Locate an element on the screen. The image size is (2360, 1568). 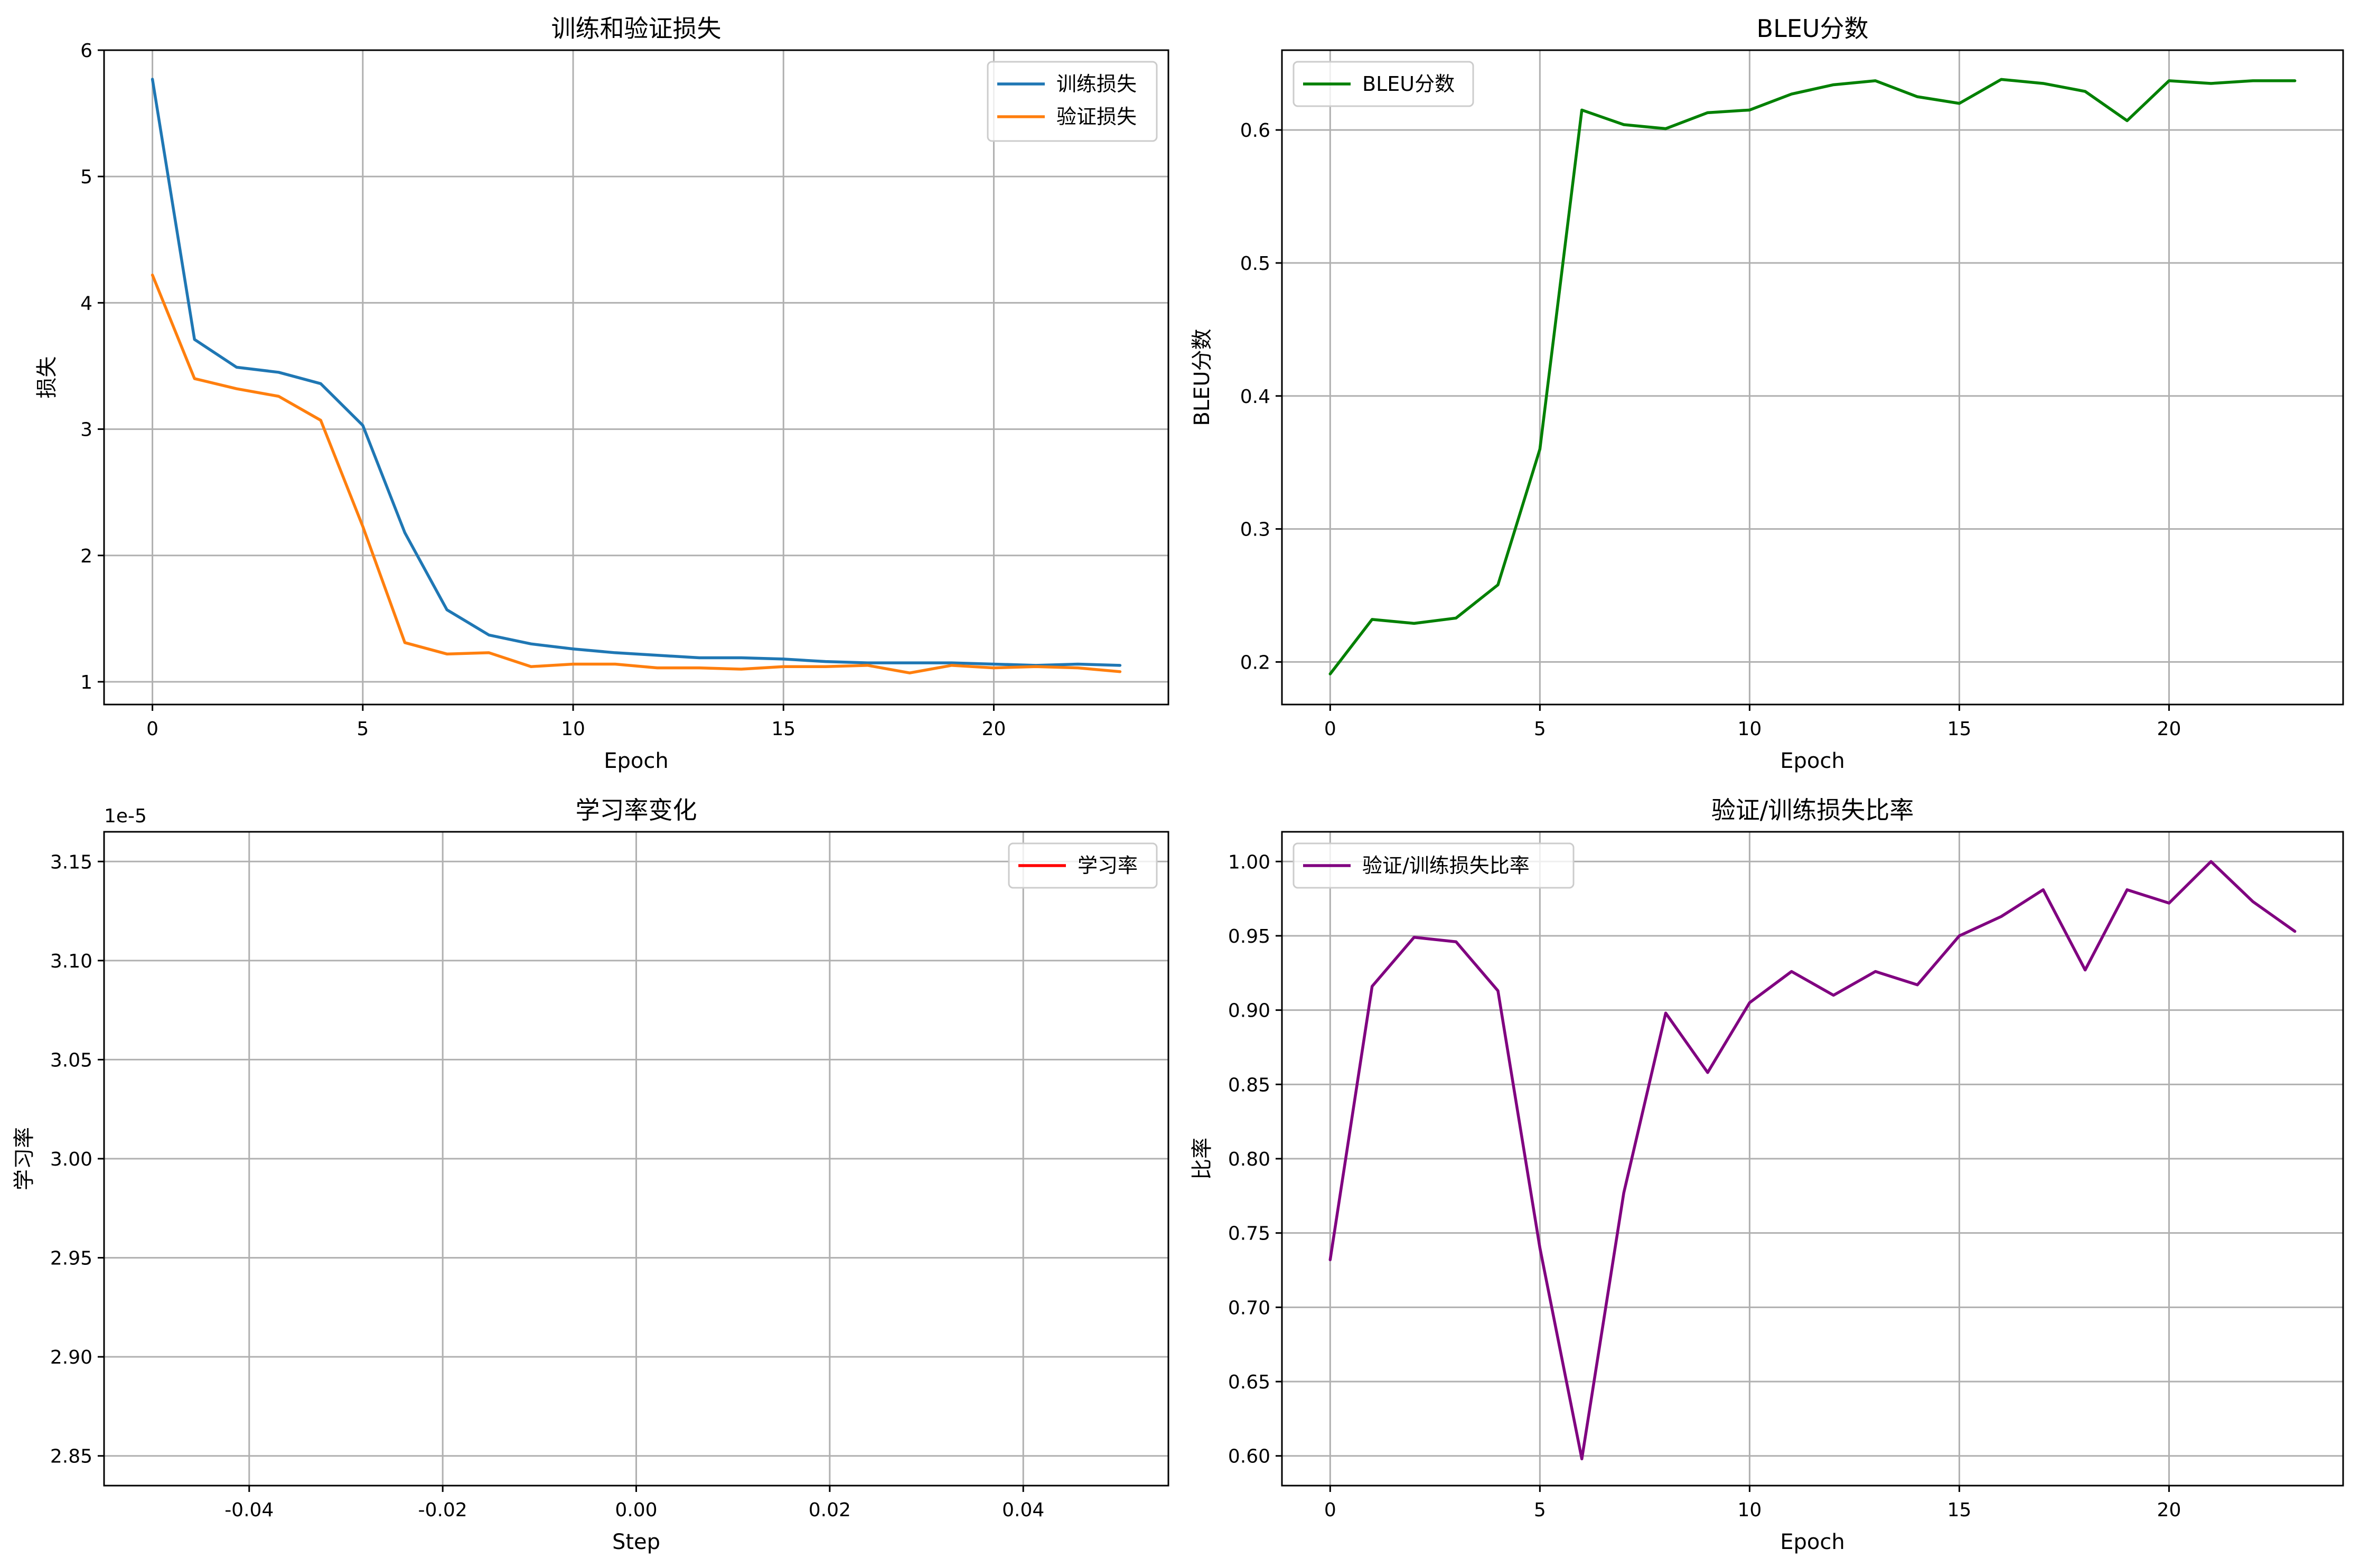
y-tick-label: 0.95 is located at coordinates (1249, 936).